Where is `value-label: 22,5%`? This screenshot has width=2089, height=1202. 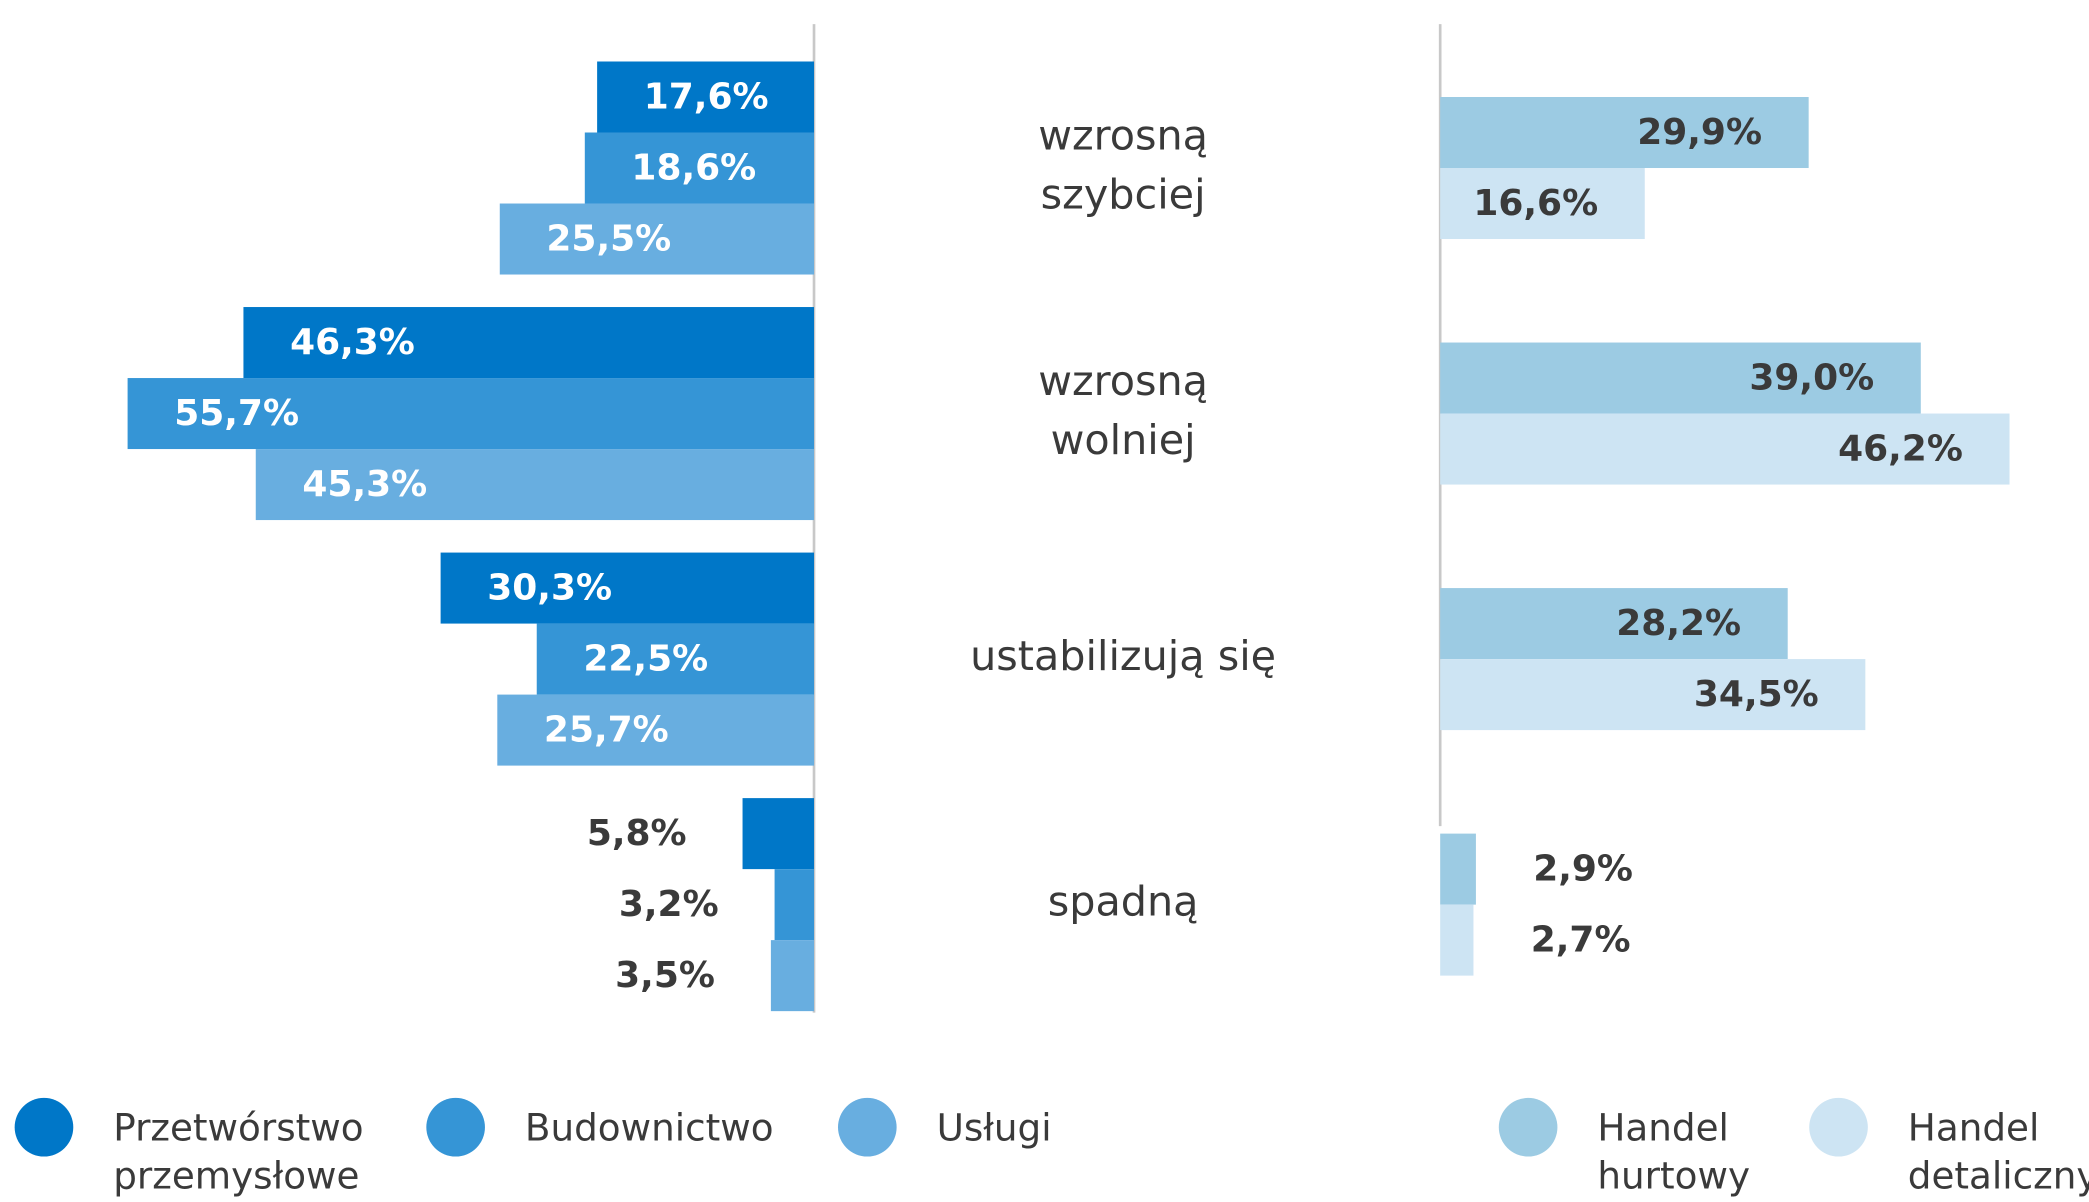
value-label: 22,5% is located at coordinates (645, 658).